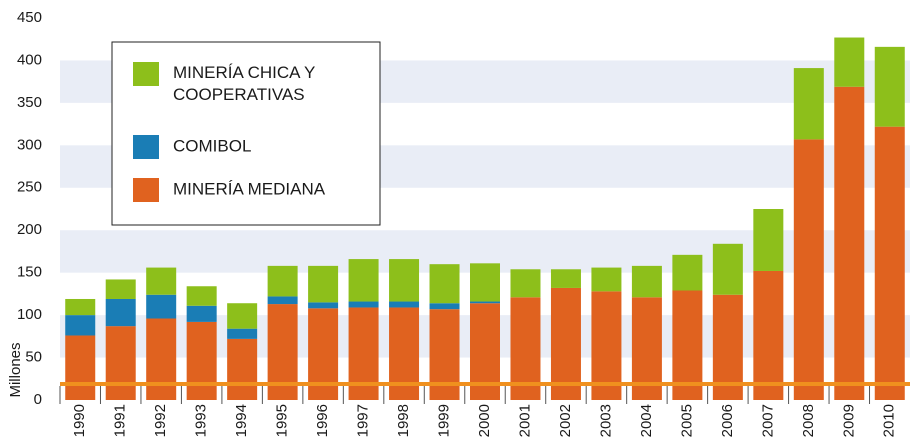 The width and height of the screenshot is (913, 437). What do you see at coordinates (848, 420) in the screenshot?
I see `x-tick-label: 2009` at bounding box center [848, 420].